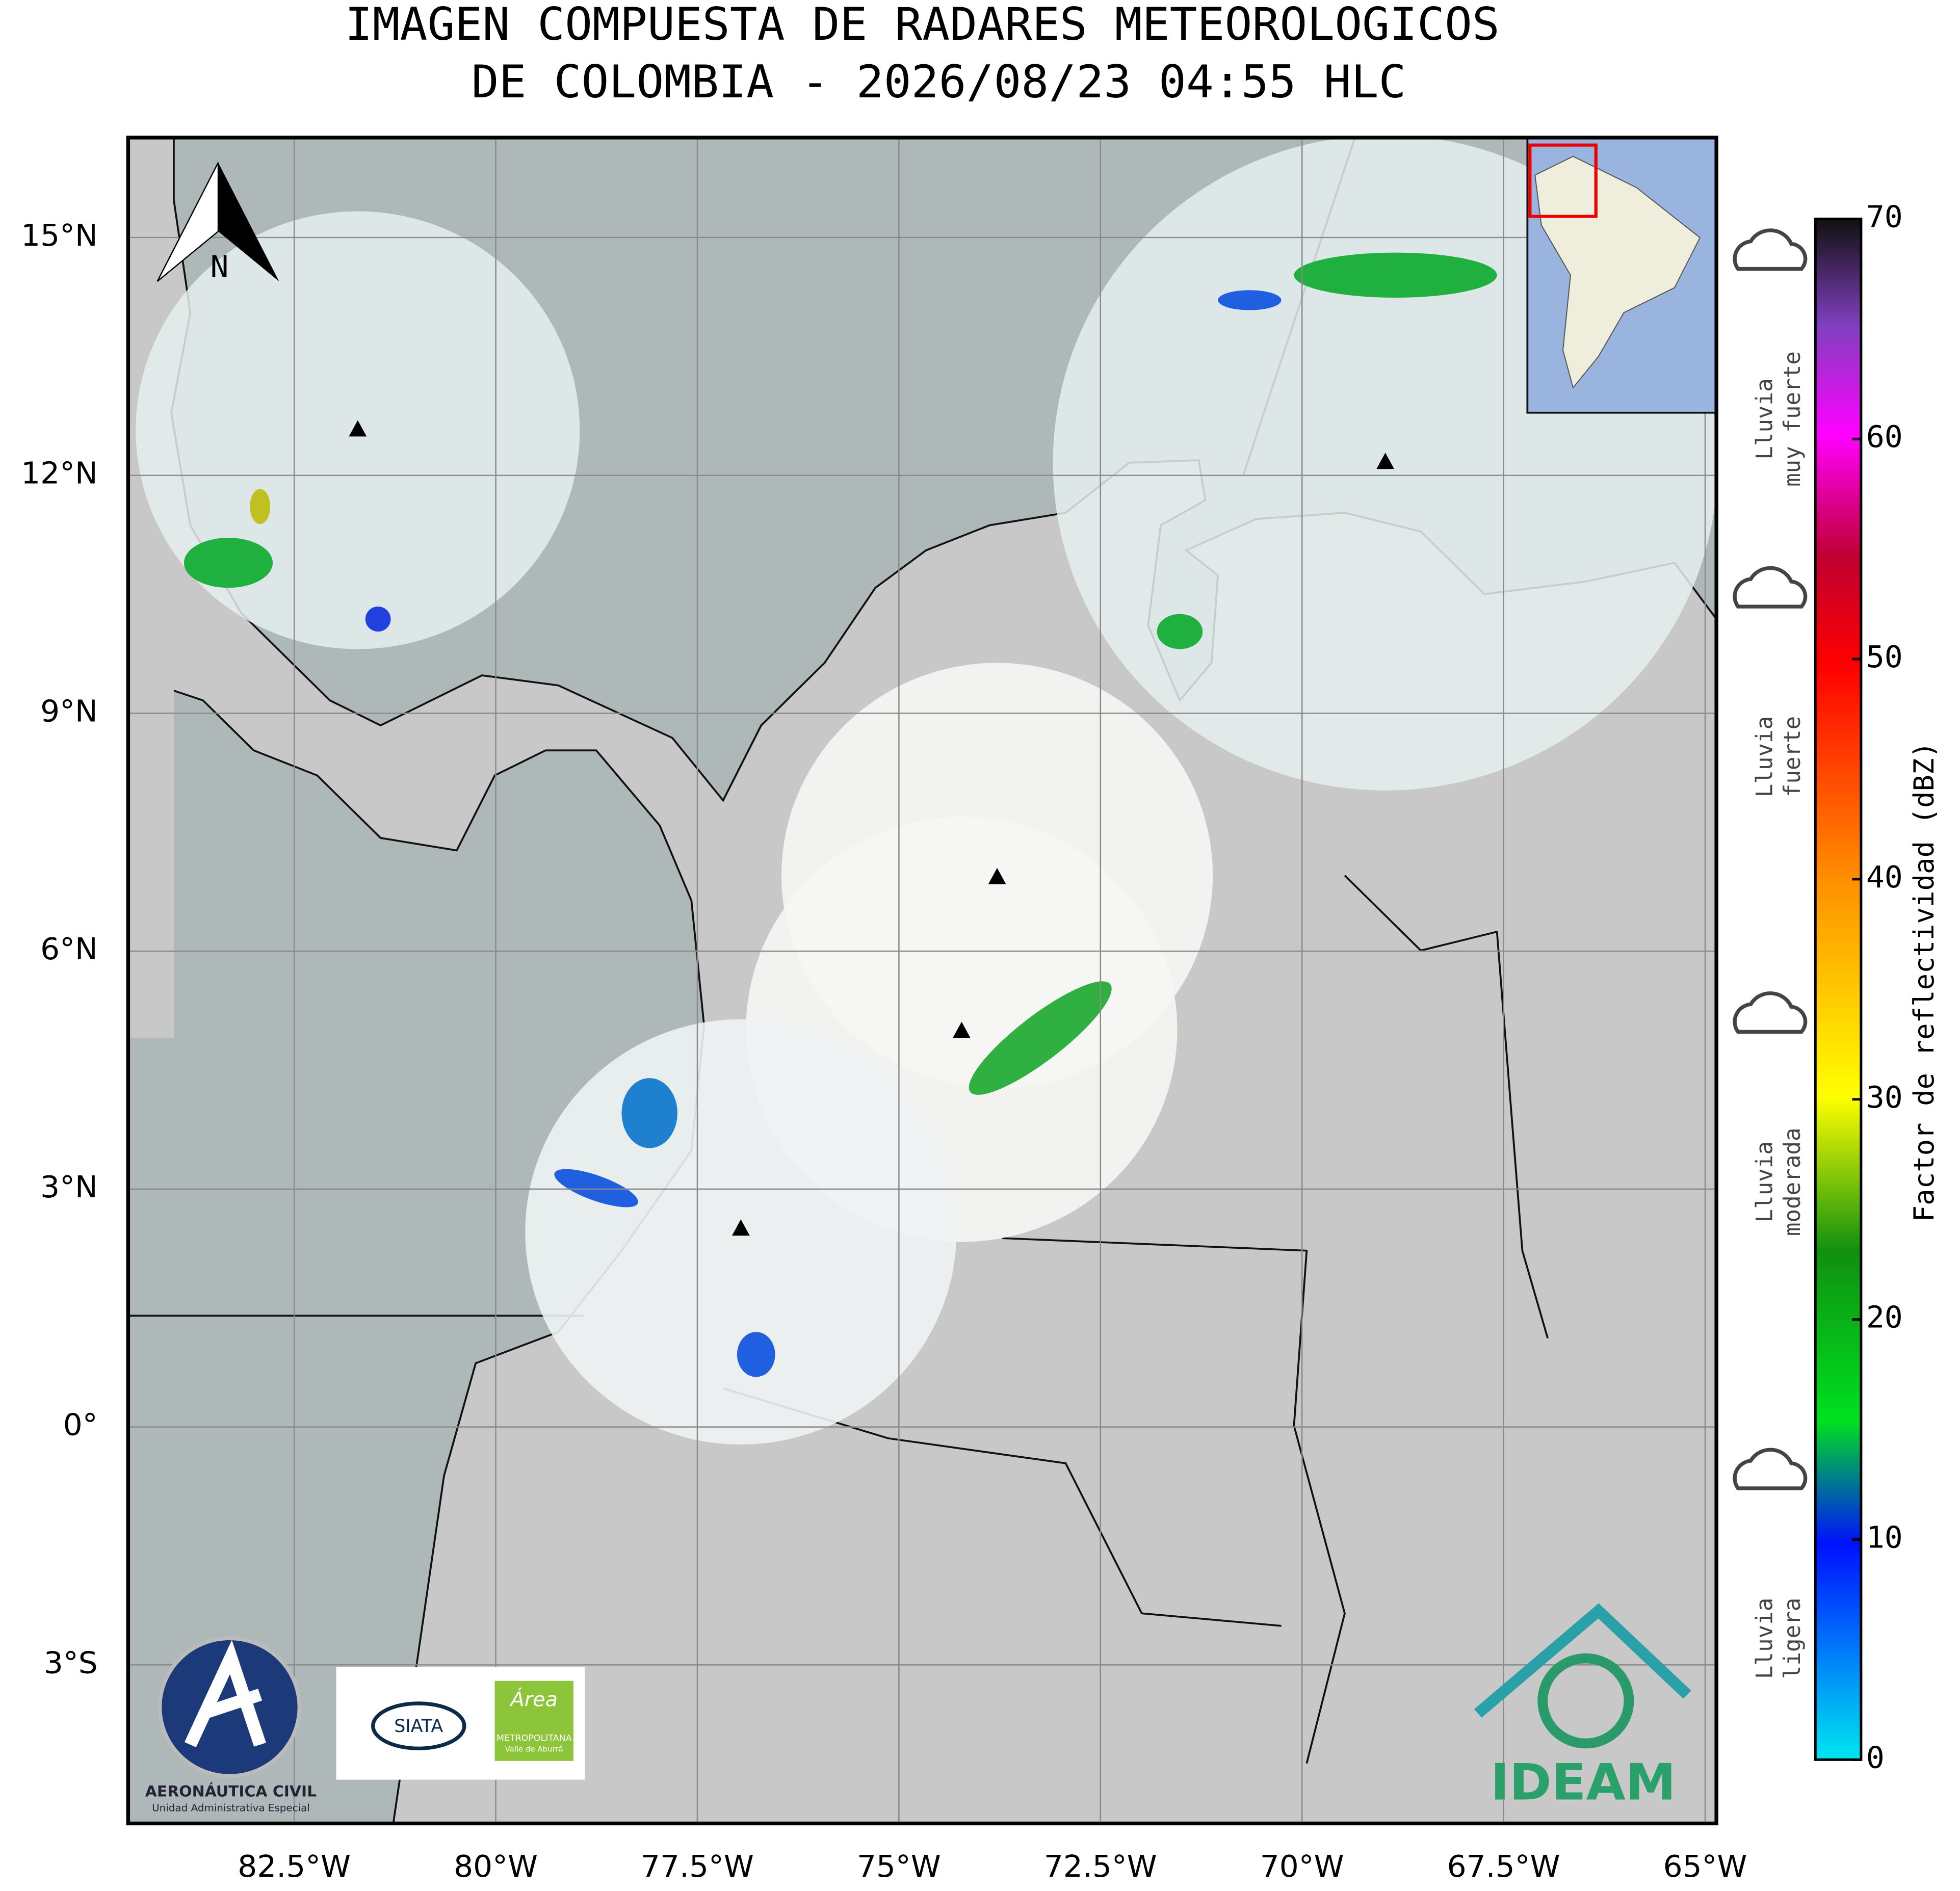  I want to click on x-tick-label: 70°W, so click(1302, 1866).